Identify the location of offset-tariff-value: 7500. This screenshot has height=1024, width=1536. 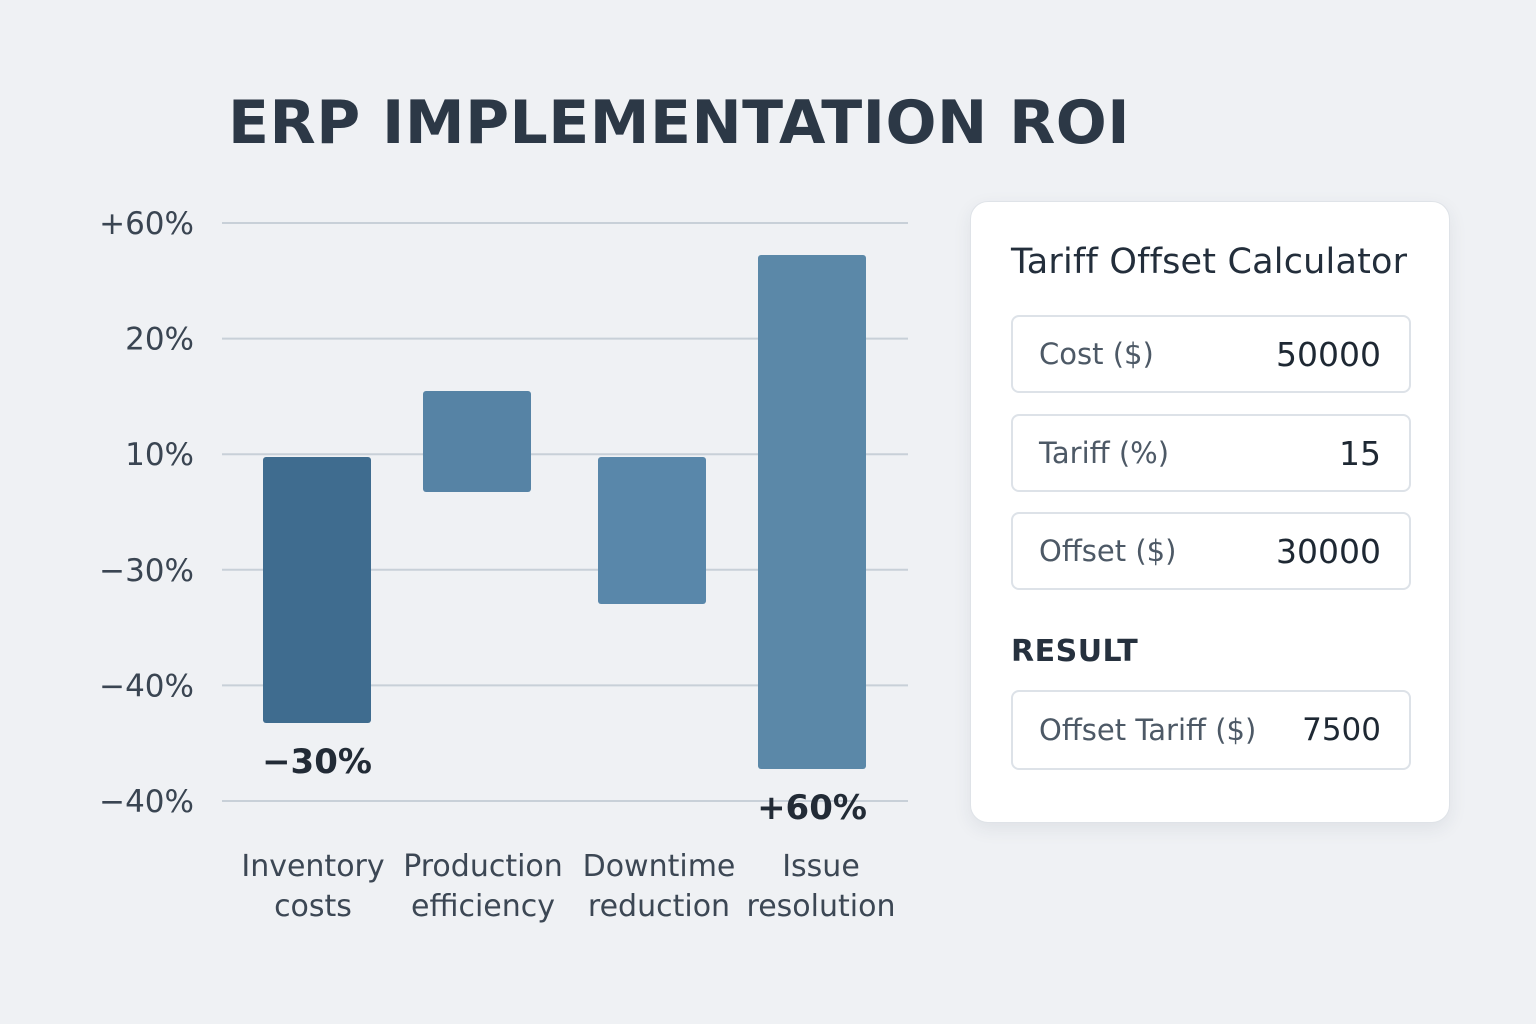
(1341, 730).